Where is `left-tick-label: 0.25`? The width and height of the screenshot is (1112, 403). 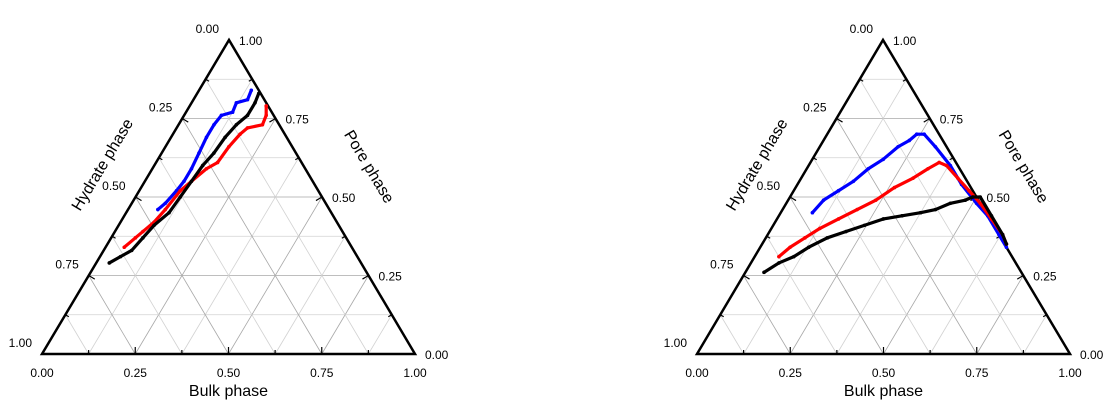
left-tick-label: 0.25 is located at coordinates (815, 108).